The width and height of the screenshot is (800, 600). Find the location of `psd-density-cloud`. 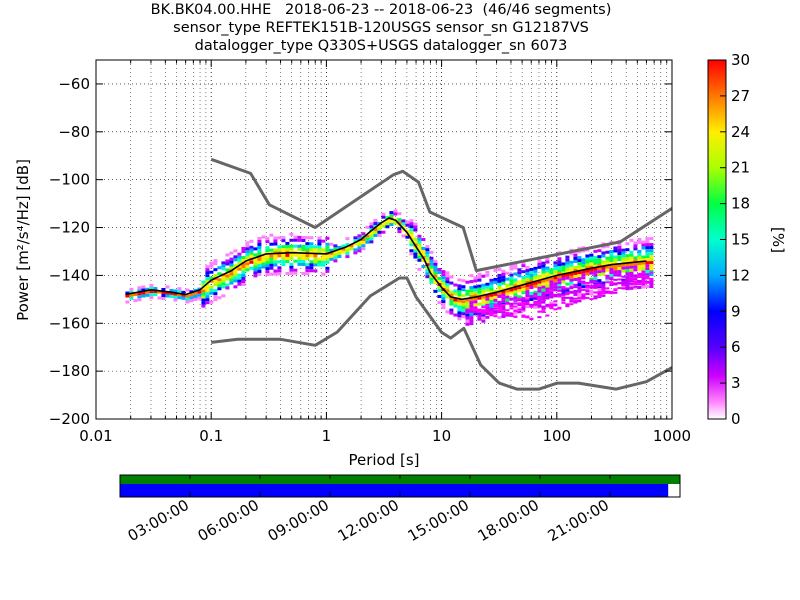

psd-density-cloud is located at coordinates (389, 267).